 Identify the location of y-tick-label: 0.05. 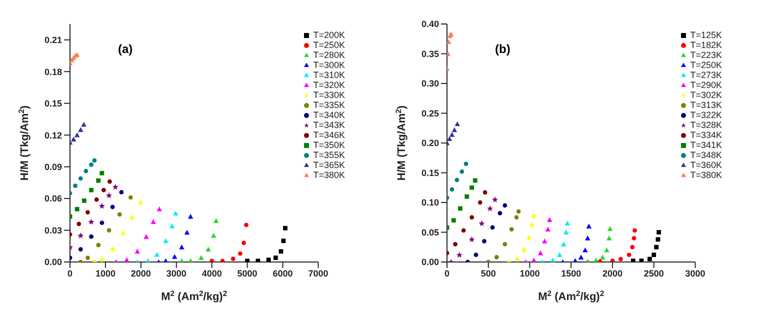
(430, 232).